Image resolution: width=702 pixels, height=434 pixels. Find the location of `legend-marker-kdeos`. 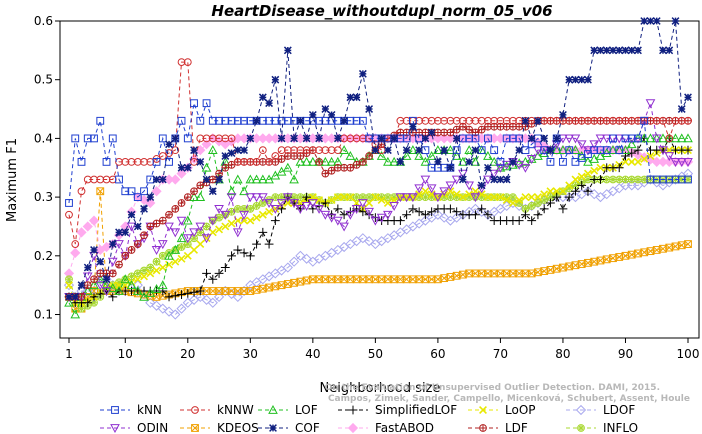

legend-marker-kdeos is located at coordinates (195, 428).